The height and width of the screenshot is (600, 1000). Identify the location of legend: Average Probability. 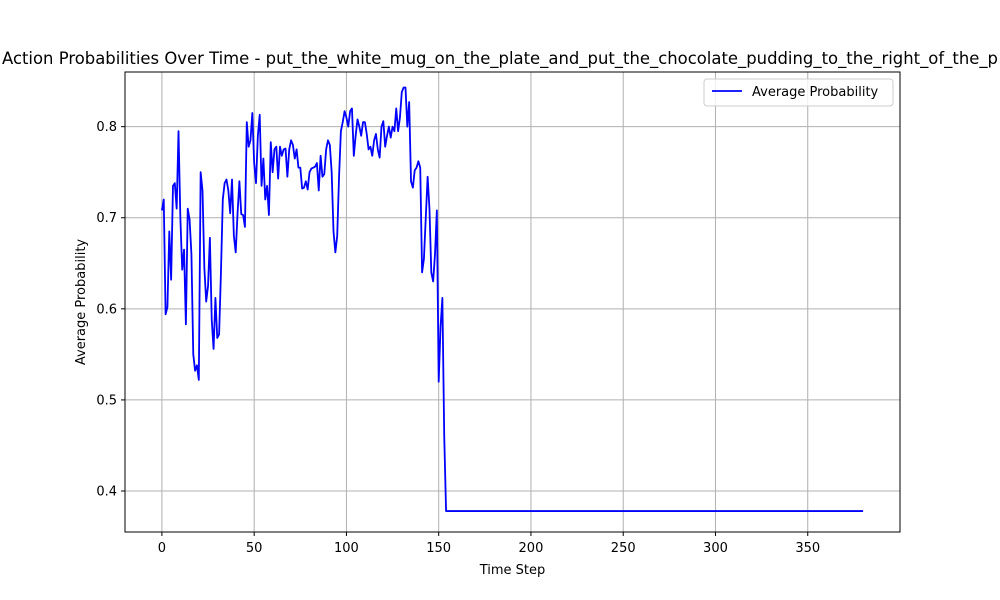
(798, 92).